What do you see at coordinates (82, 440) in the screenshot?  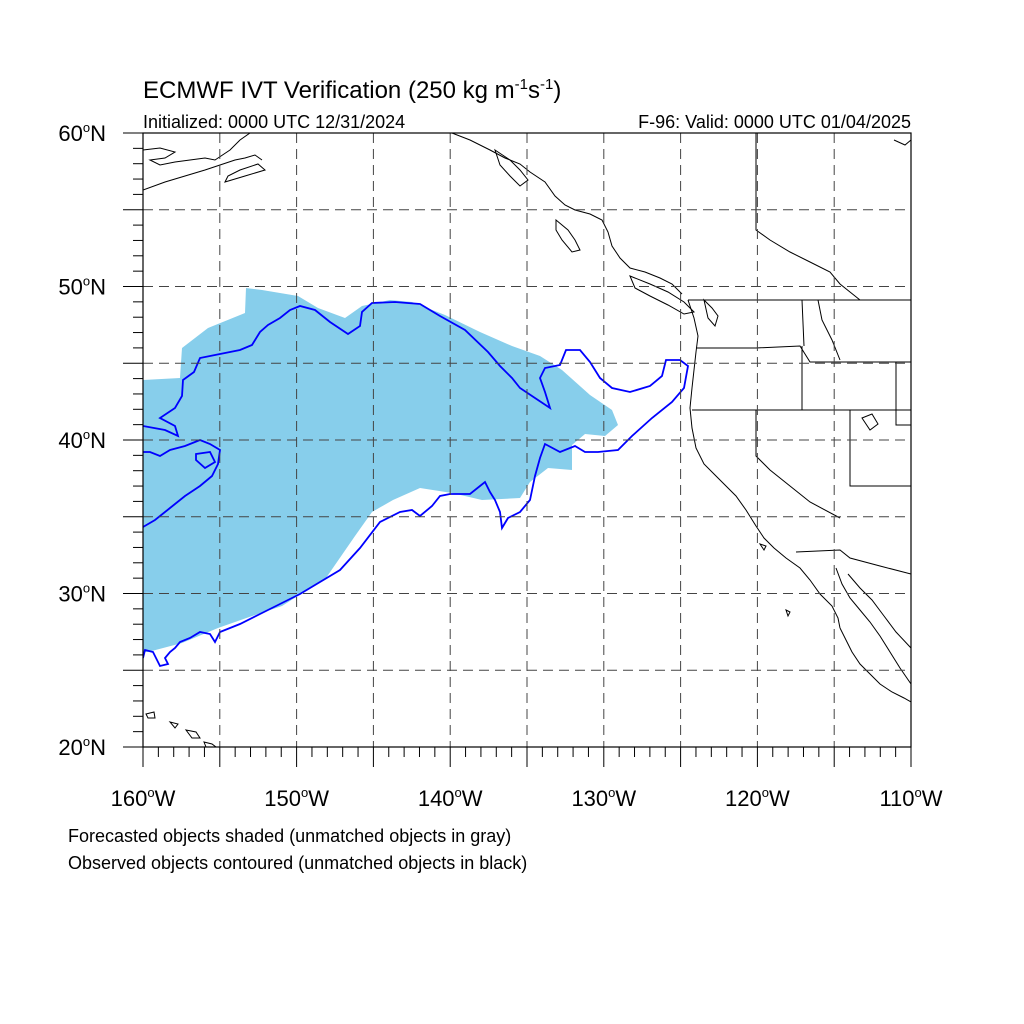 I see `latitude-label: 40oN` at bounding box center [82, 440].